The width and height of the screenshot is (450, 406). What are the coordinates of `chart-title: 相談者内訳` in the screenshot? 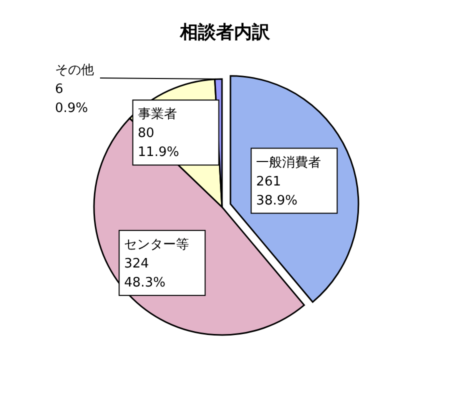 It's located at (225, 32).